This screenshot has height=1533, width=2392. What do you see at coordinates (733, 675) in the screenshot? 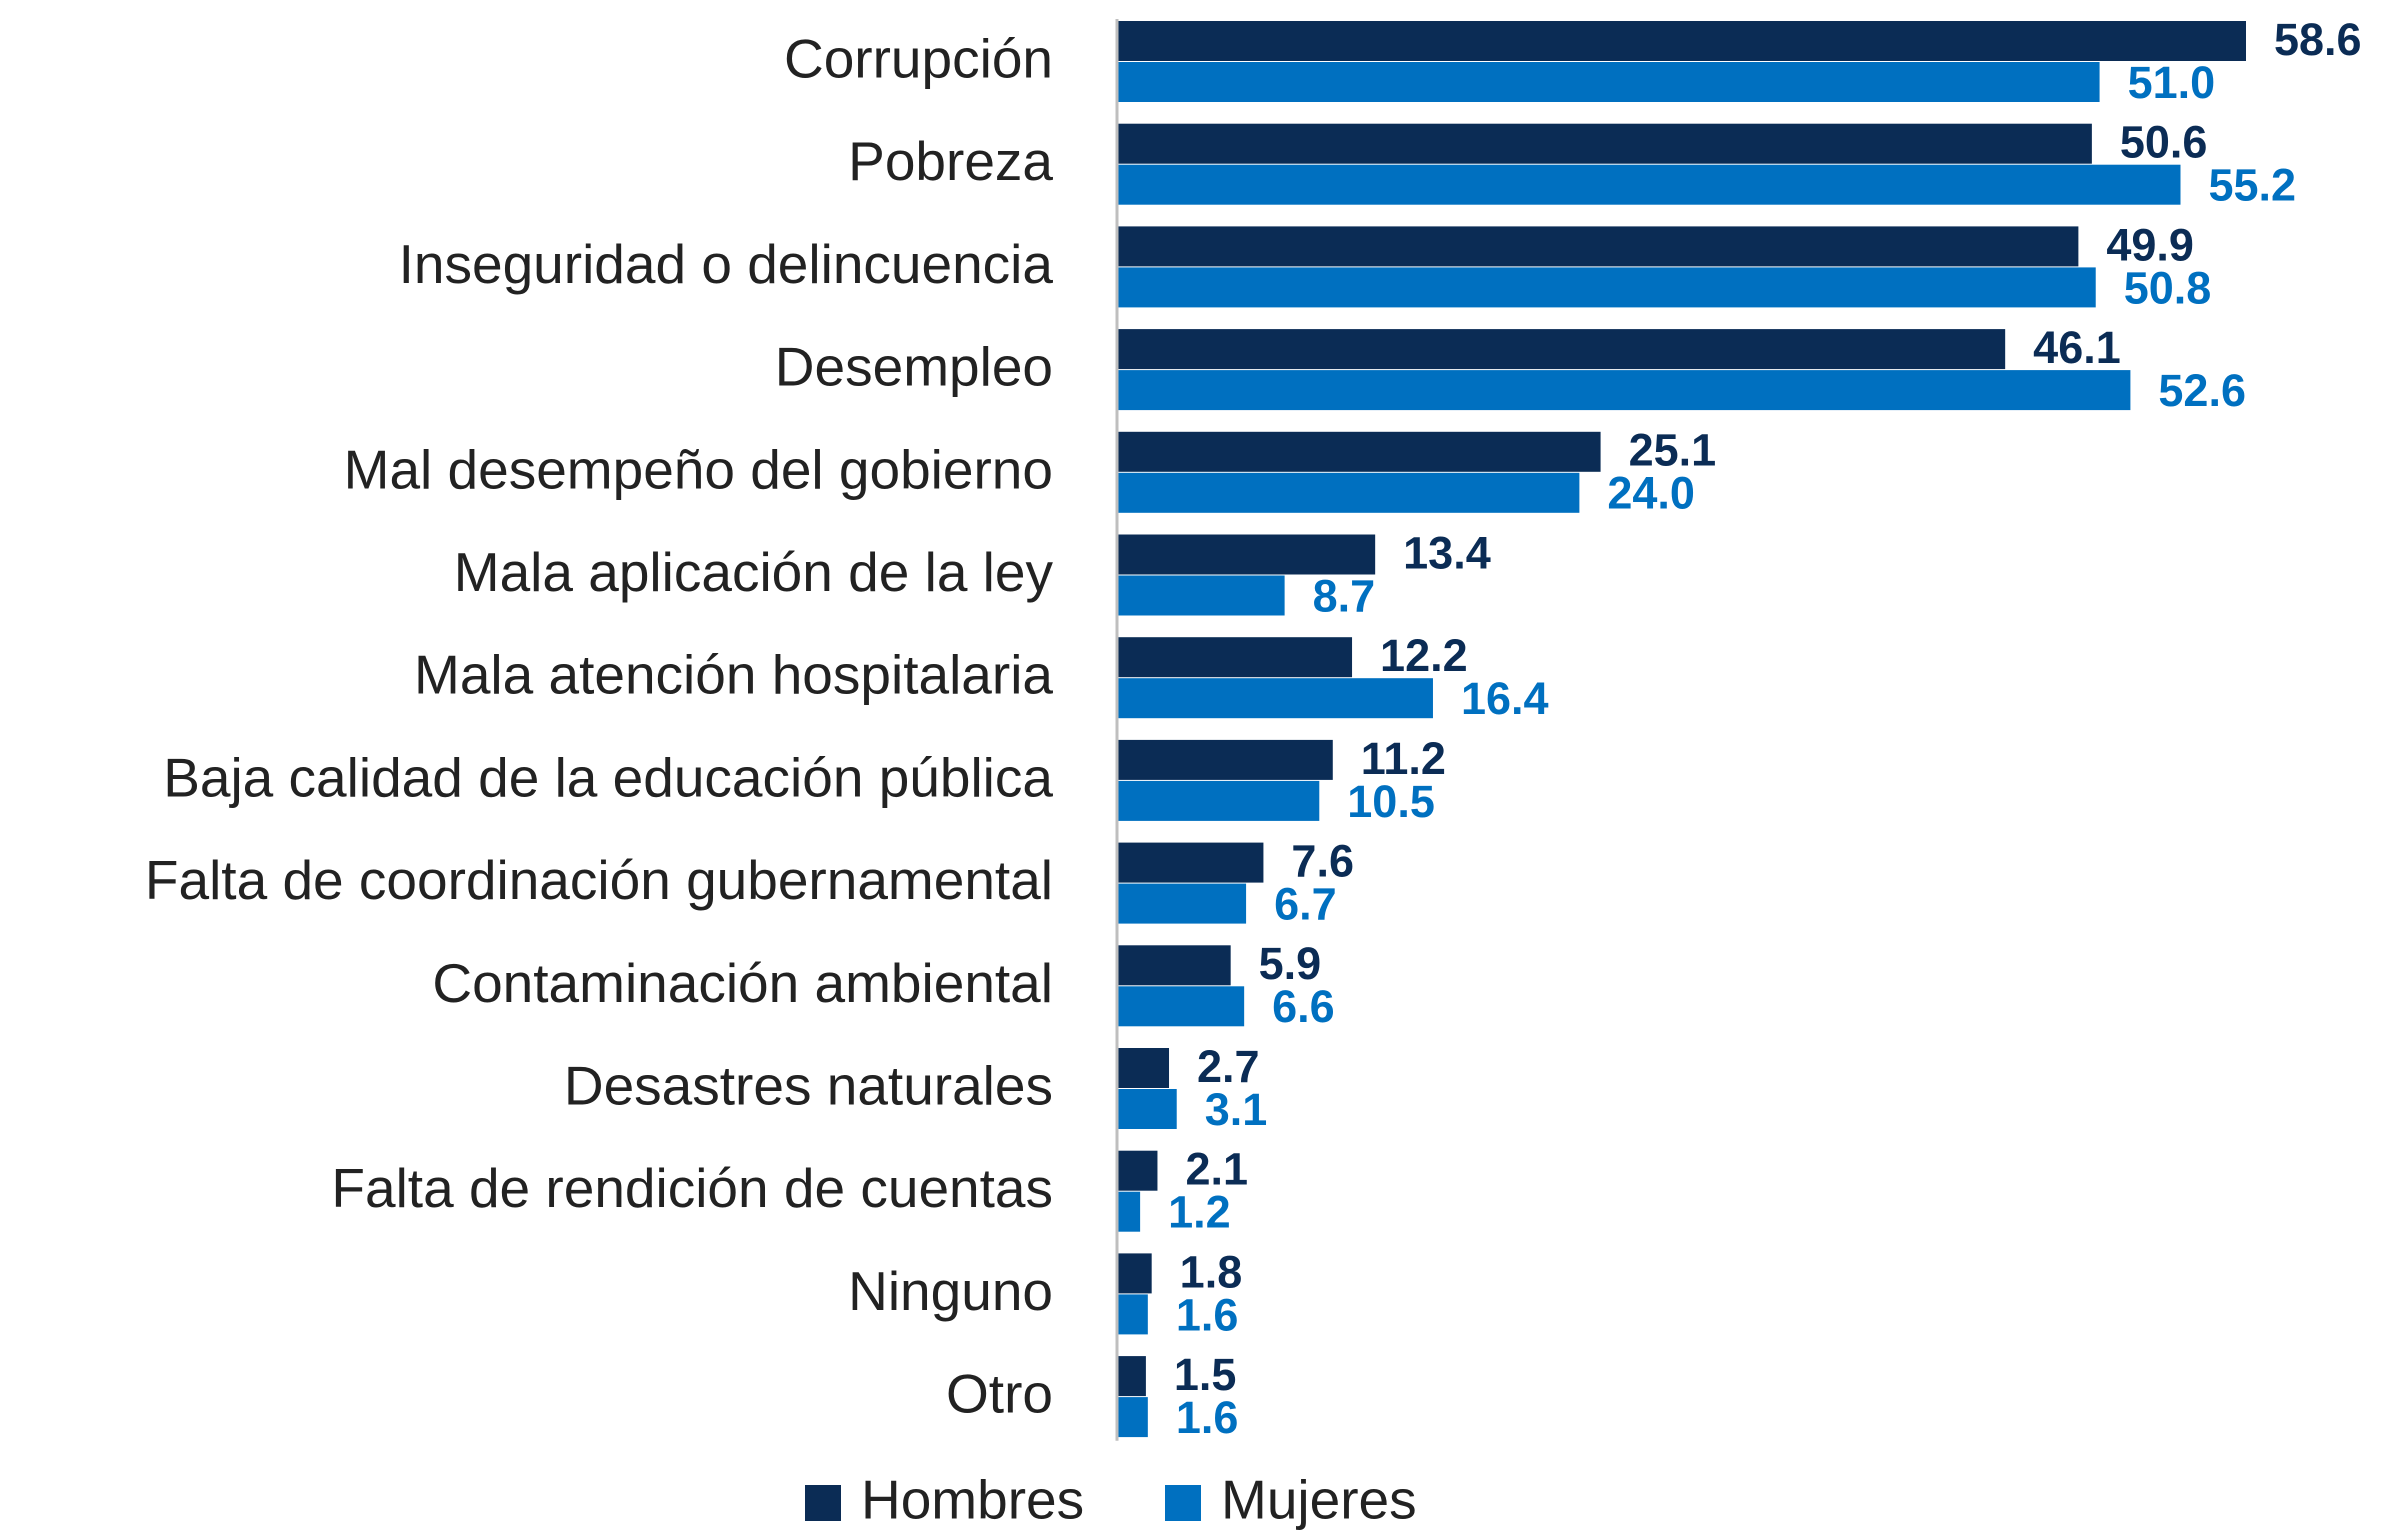
I see `category-label: Mala atención hospitalaria` at bounding box center [733, 675].